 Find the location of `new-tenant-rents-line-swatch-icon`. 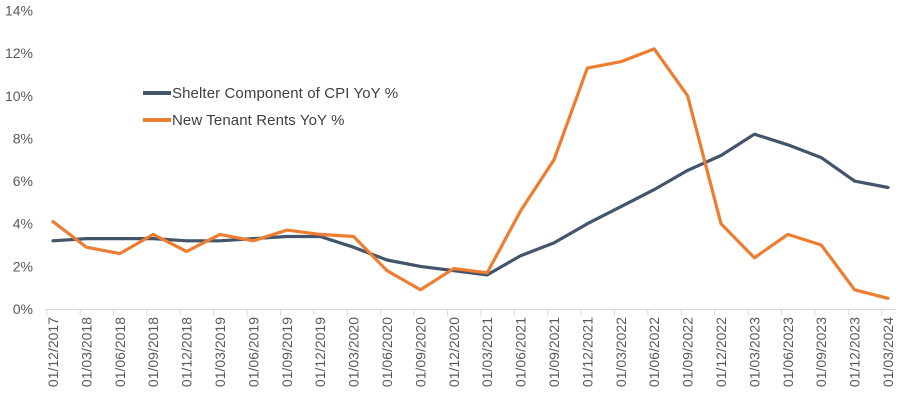

new-tenant-rents-line-swatch-icon is located at coordinates (157, 120).